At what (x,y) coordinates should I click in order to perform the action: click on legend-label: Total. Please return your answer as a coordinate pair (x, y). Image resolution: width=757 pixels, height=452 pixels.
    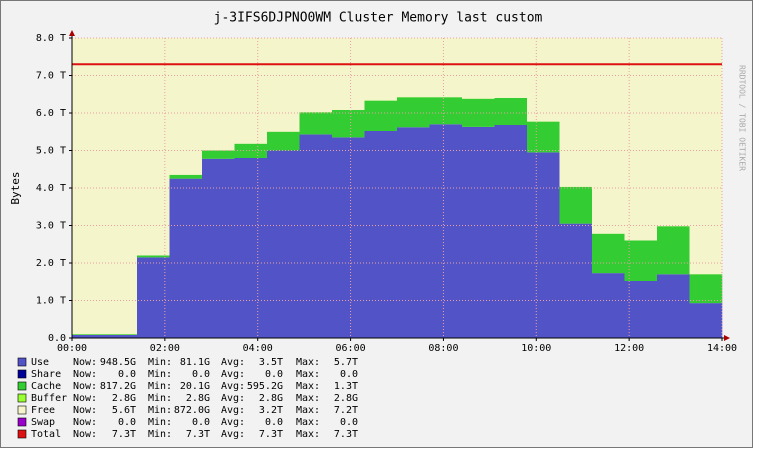
    Looking at the image, I should click on (46, 434).